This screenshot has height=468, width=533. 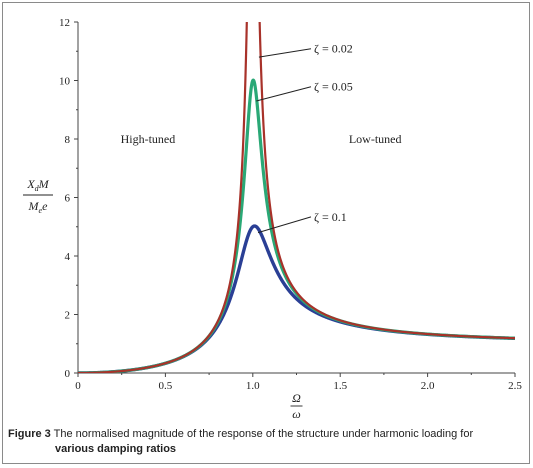 I want to click on y-axis-label-denominator: Mee, so click(x=38, y=207).